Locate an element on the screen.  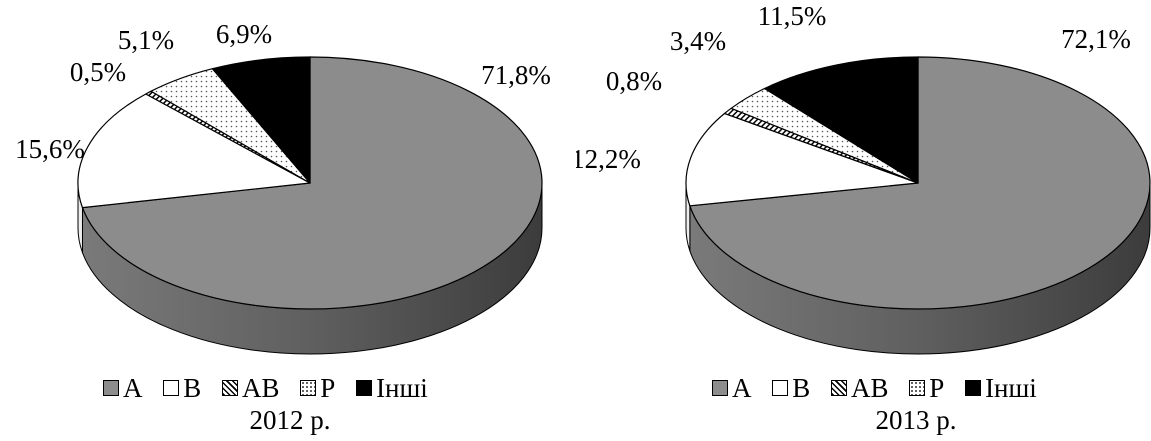
legend-2013: A B AB P Інші is located at coordinates (874, 387).